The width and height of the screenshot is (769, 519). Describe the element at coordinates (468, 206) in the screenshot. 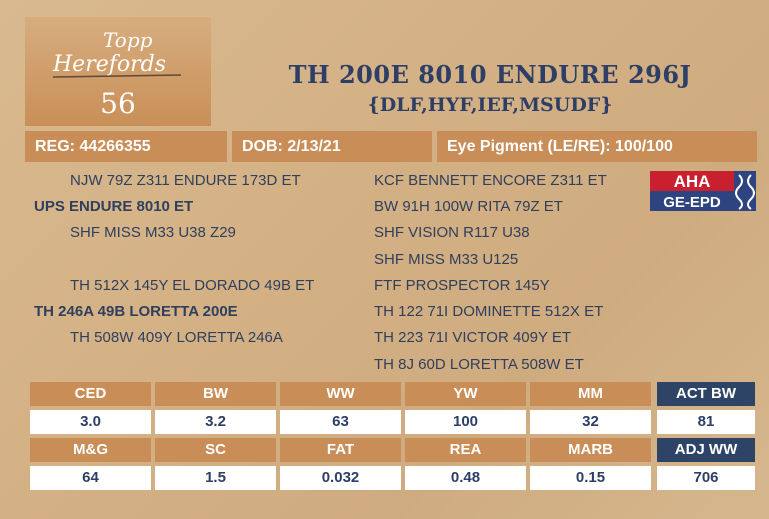

I see `pedigree-right-2: BW 91H 100W RITA 79Z ET` at that location.